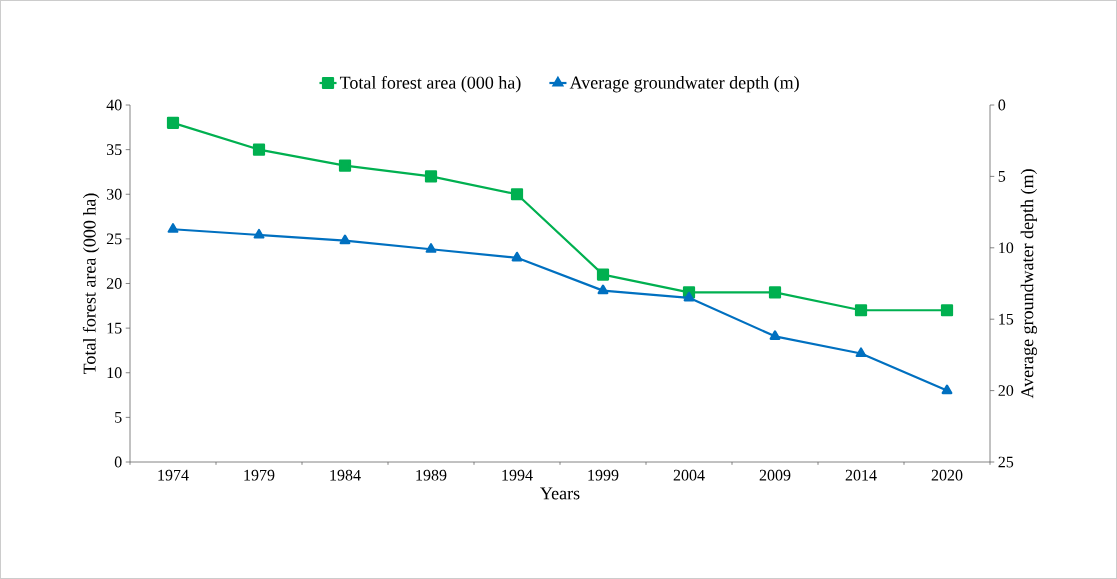  Describe the element at coordinates (430, 84) in the screenshot. I see `legend-label: Total forest area (000 ha)` at that location.